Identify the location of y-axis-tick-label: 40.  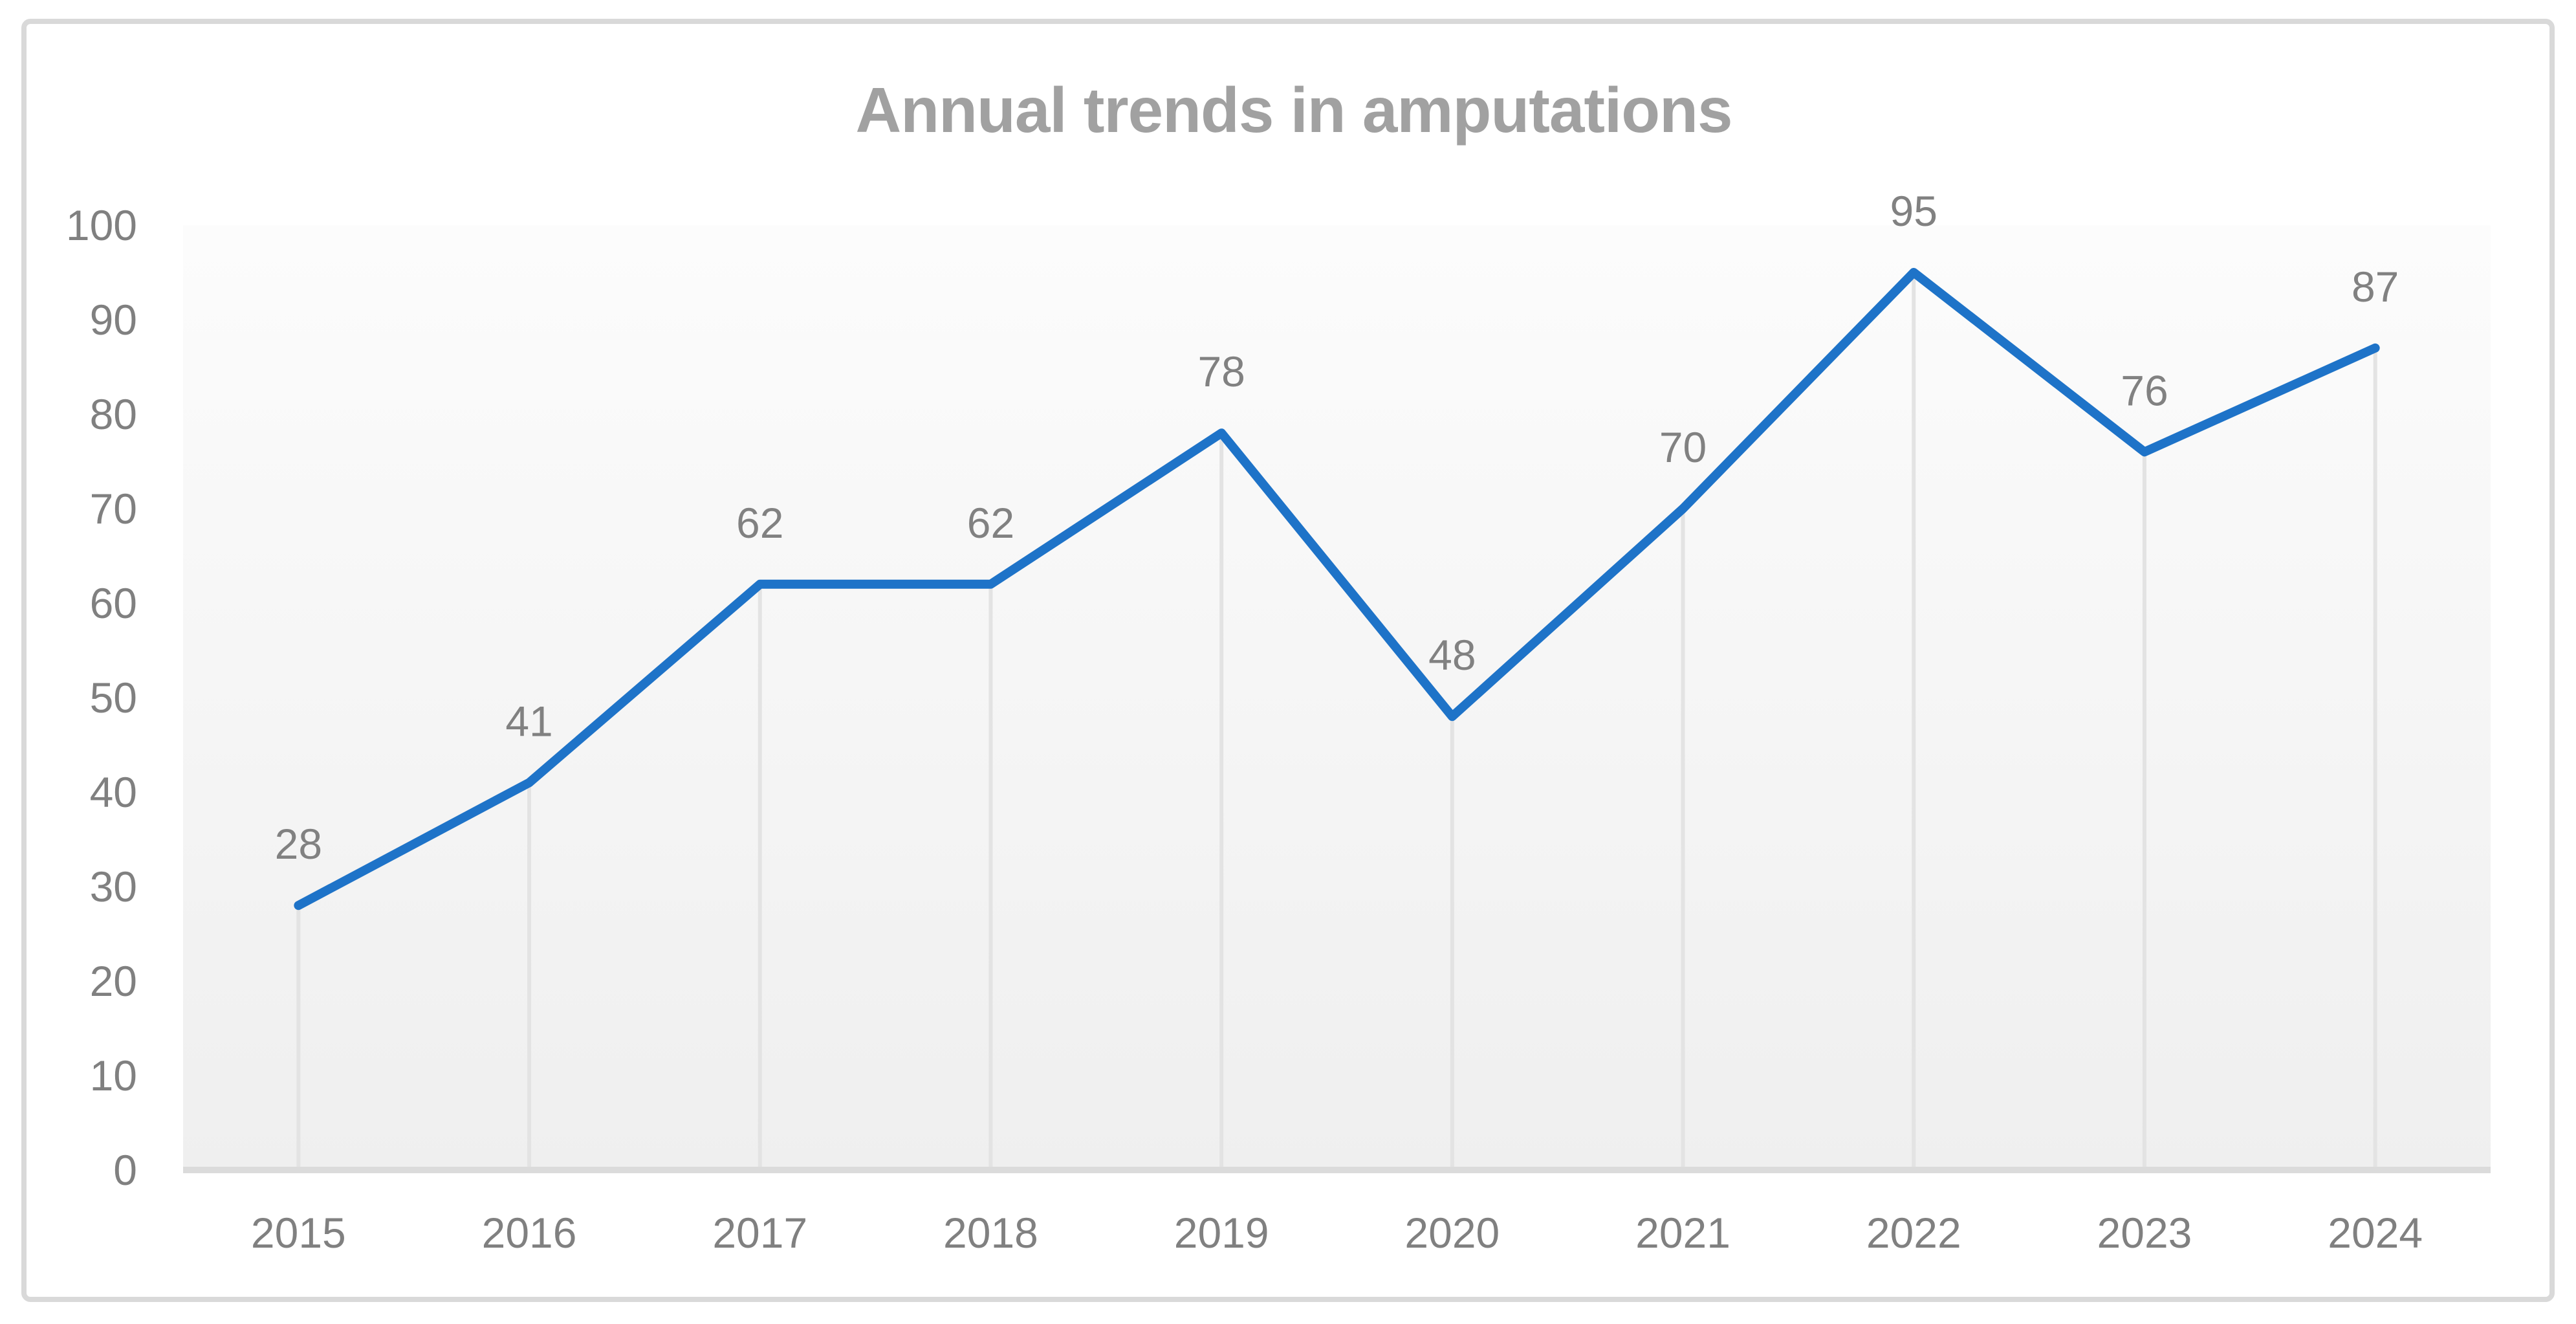
(113, 792).